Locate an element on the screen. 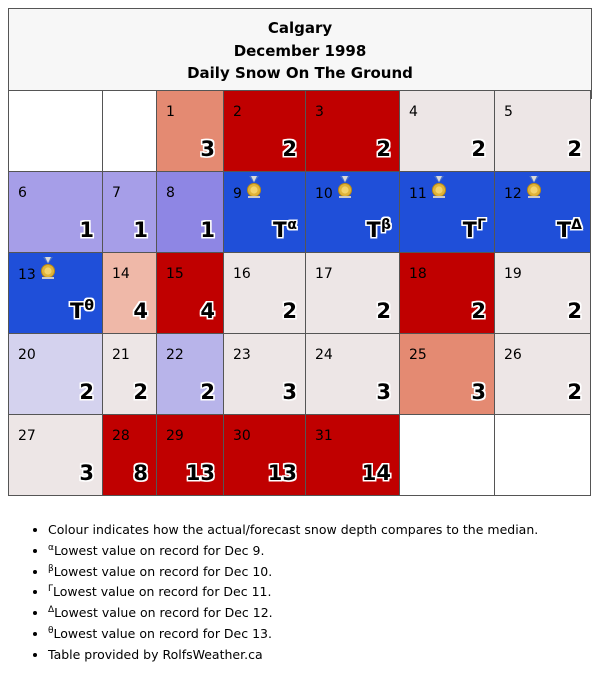 The height and width of the screenshot is (680, 600). day-number: 22 is located at coordinates (175, 355).